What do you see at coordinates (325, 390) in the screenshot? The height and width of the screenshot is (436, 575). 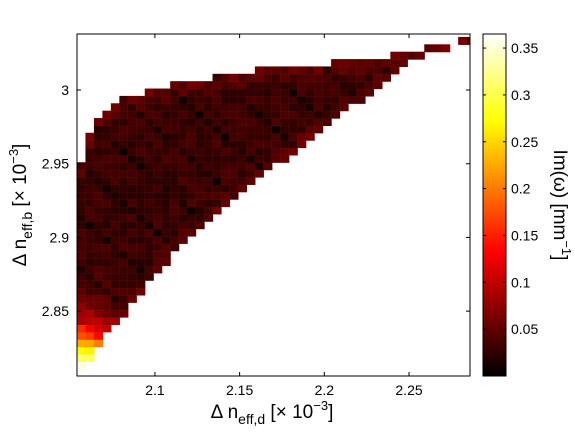 I see `x-tick-label: 2.2` at bounding box center [325, 390].